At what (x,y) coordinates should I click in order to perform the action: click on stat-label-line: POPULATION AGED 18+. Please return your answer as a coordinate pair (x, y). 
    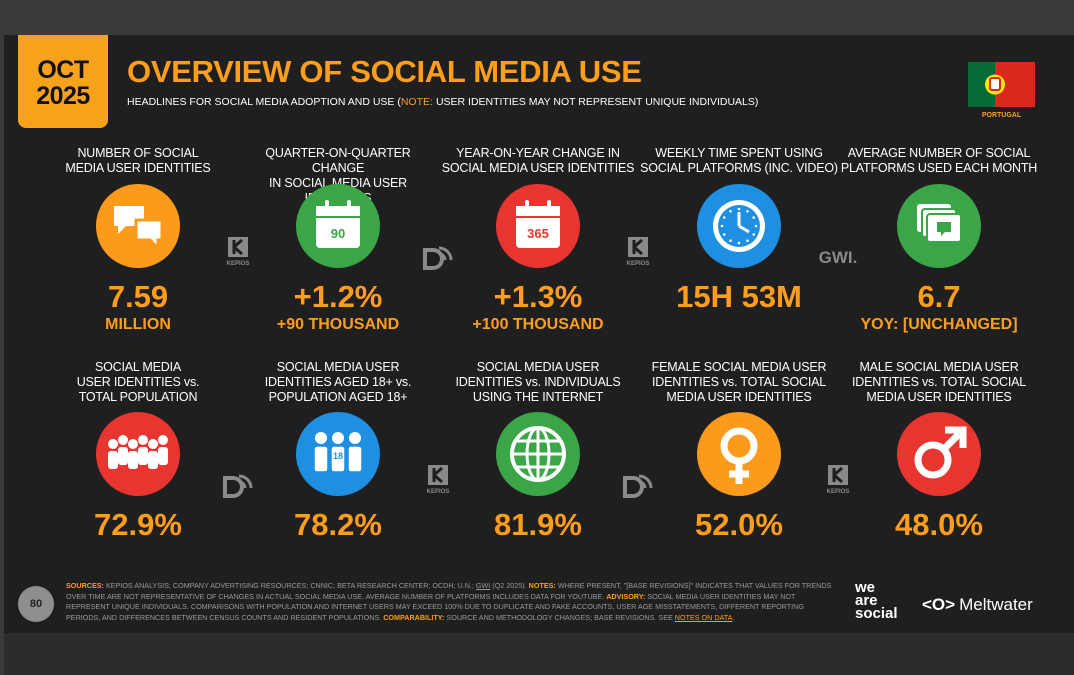
    Looking at the image, I should click on (338, 397).